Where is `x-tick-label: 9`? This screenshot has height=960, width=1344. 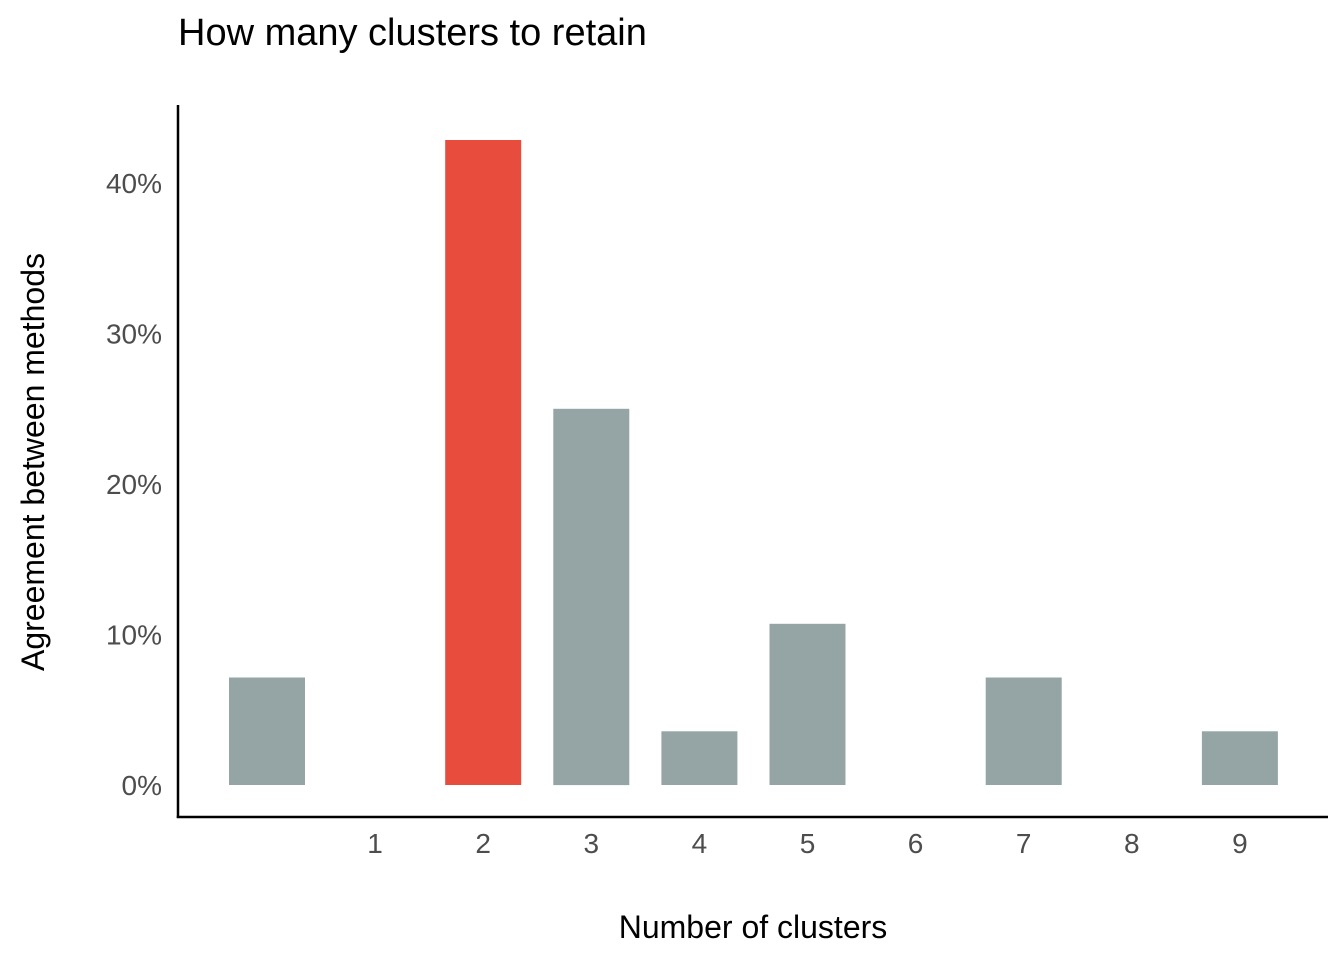
x-tick-label: 9 is located at coordinates (1240, 843).